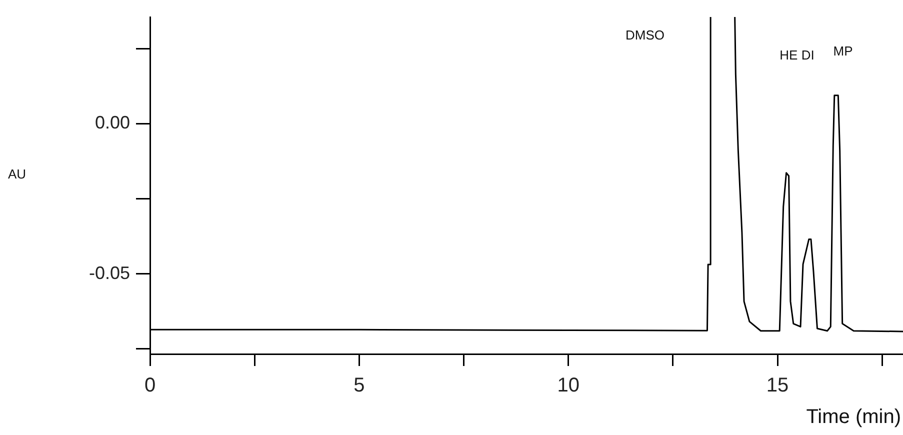  What do you see at coordinates (109, 272) in the screenshot?
I see `y-tick-label: -0.05` at bounding box center [109, 272].